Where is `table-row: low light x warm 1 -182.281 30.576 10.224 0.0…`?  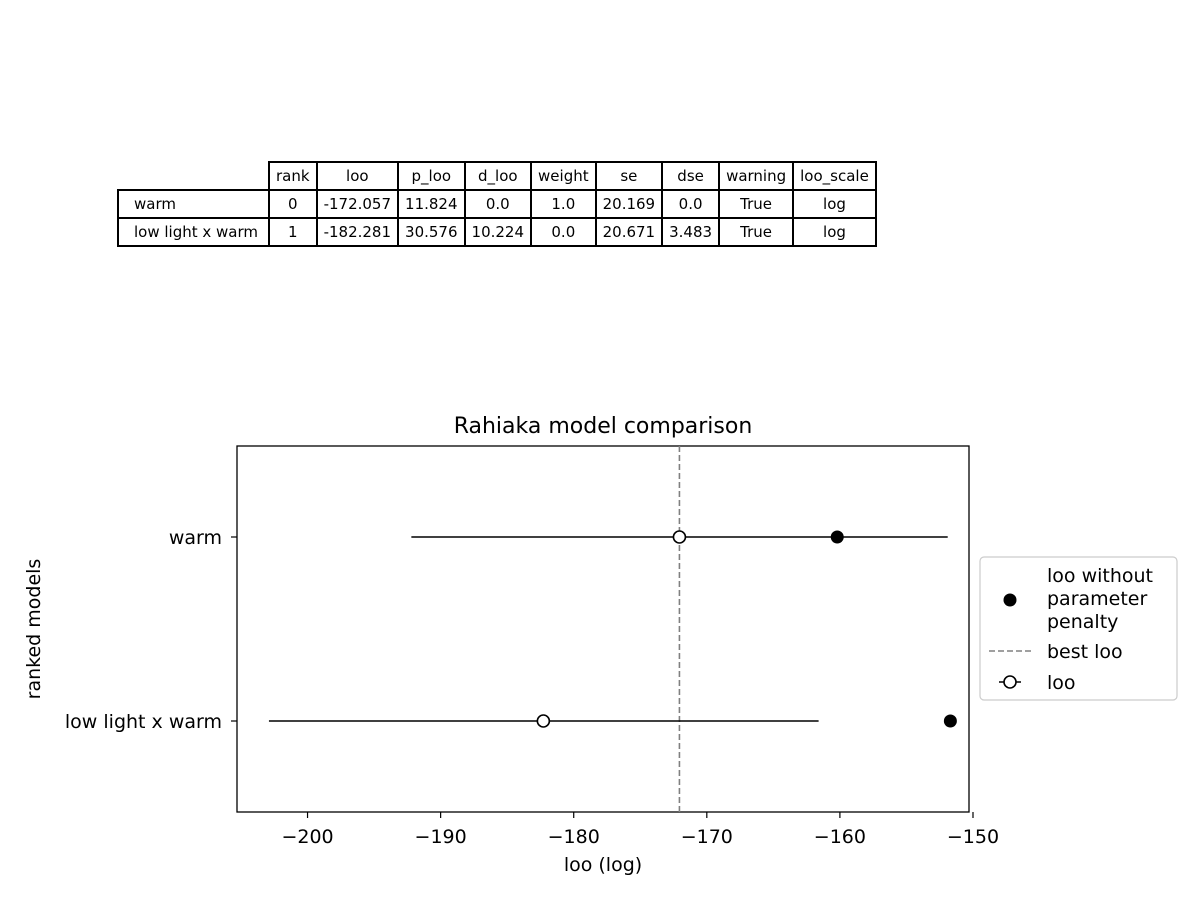 table-row: low light x warm 1 -182.281 30.576 10.224 0.0… is located at coordinates (496, 232).